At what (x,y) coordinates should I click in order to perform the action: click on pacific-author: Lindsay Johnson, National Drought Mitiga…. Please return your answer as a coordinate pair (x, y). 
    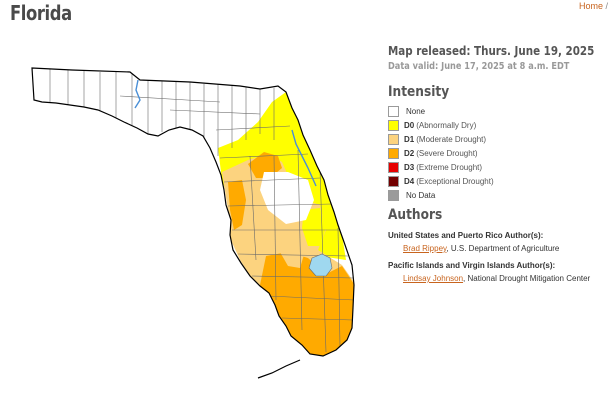
    Looking at the image, I should click on (497, 278).